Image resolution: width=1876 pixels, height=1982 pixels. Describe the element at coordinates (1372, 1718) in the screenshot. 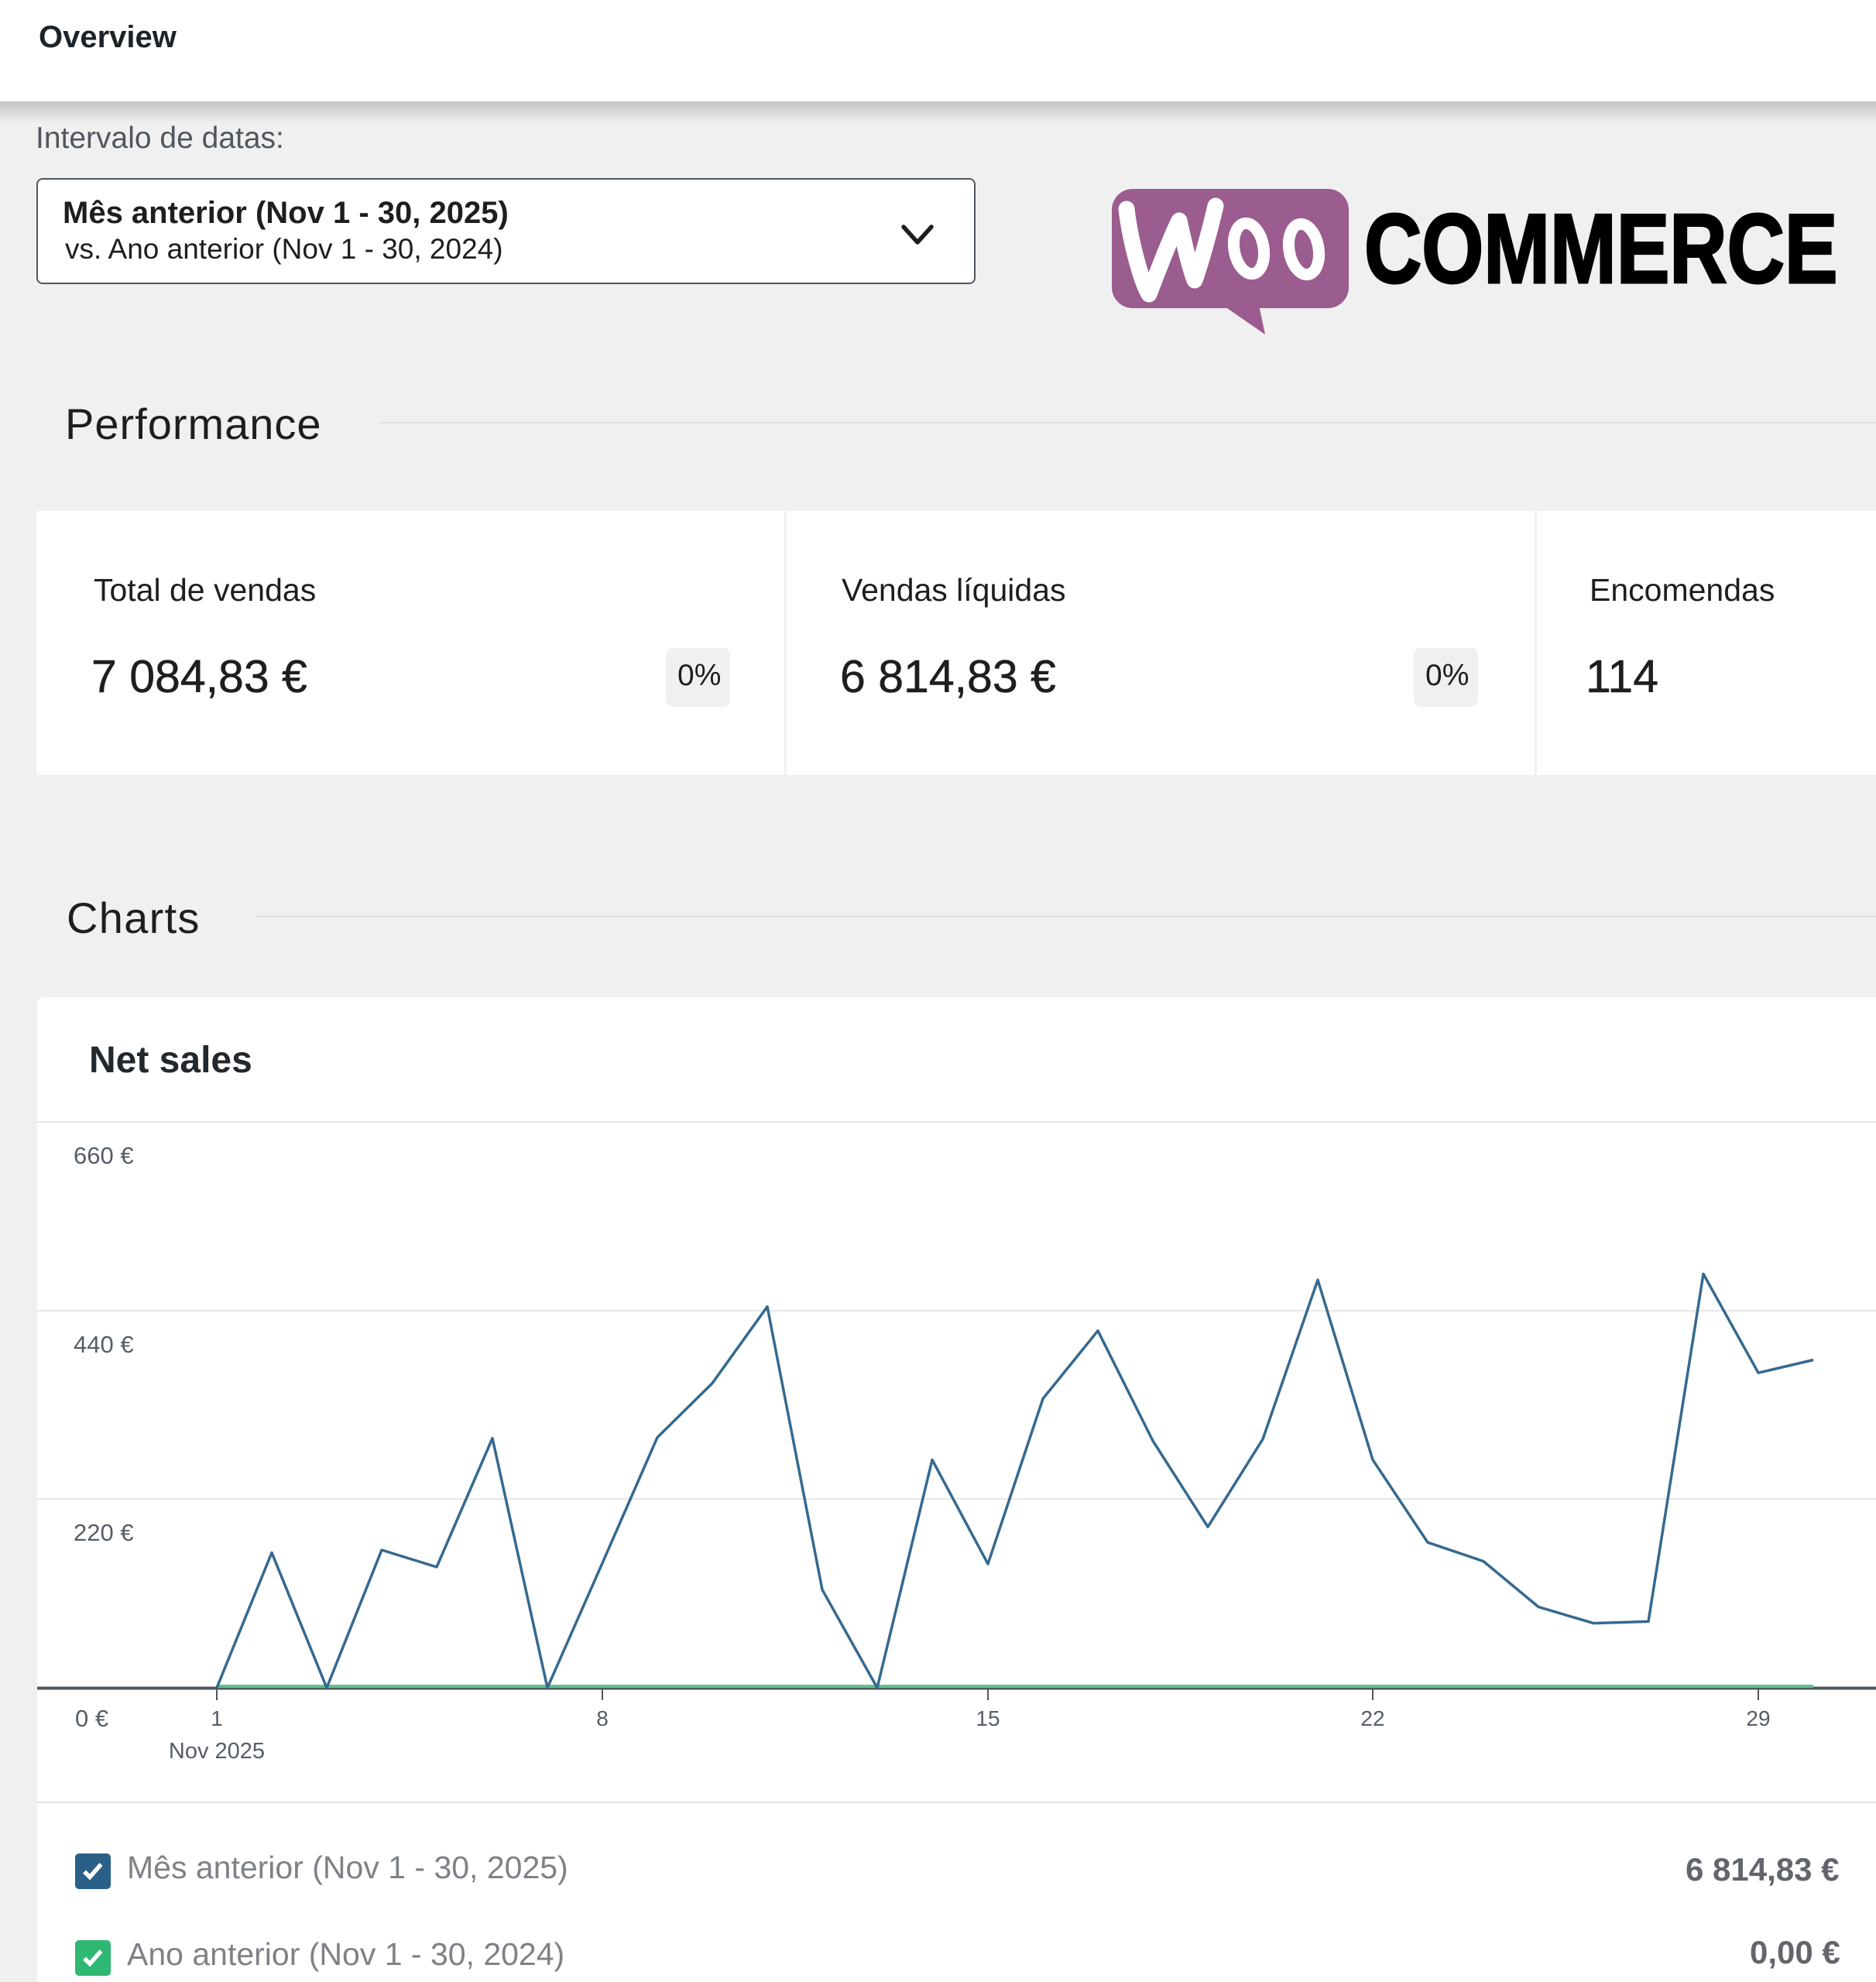

I see `svg-text: 22` at that location.